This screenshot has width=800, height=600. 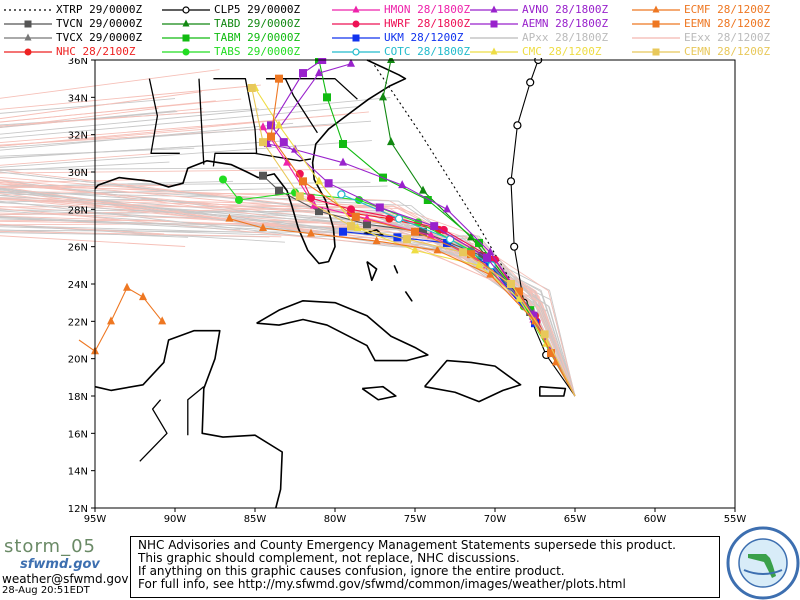 I want to click on legend-label: TVCN 29/0000Z, so click(x=99, y=23).